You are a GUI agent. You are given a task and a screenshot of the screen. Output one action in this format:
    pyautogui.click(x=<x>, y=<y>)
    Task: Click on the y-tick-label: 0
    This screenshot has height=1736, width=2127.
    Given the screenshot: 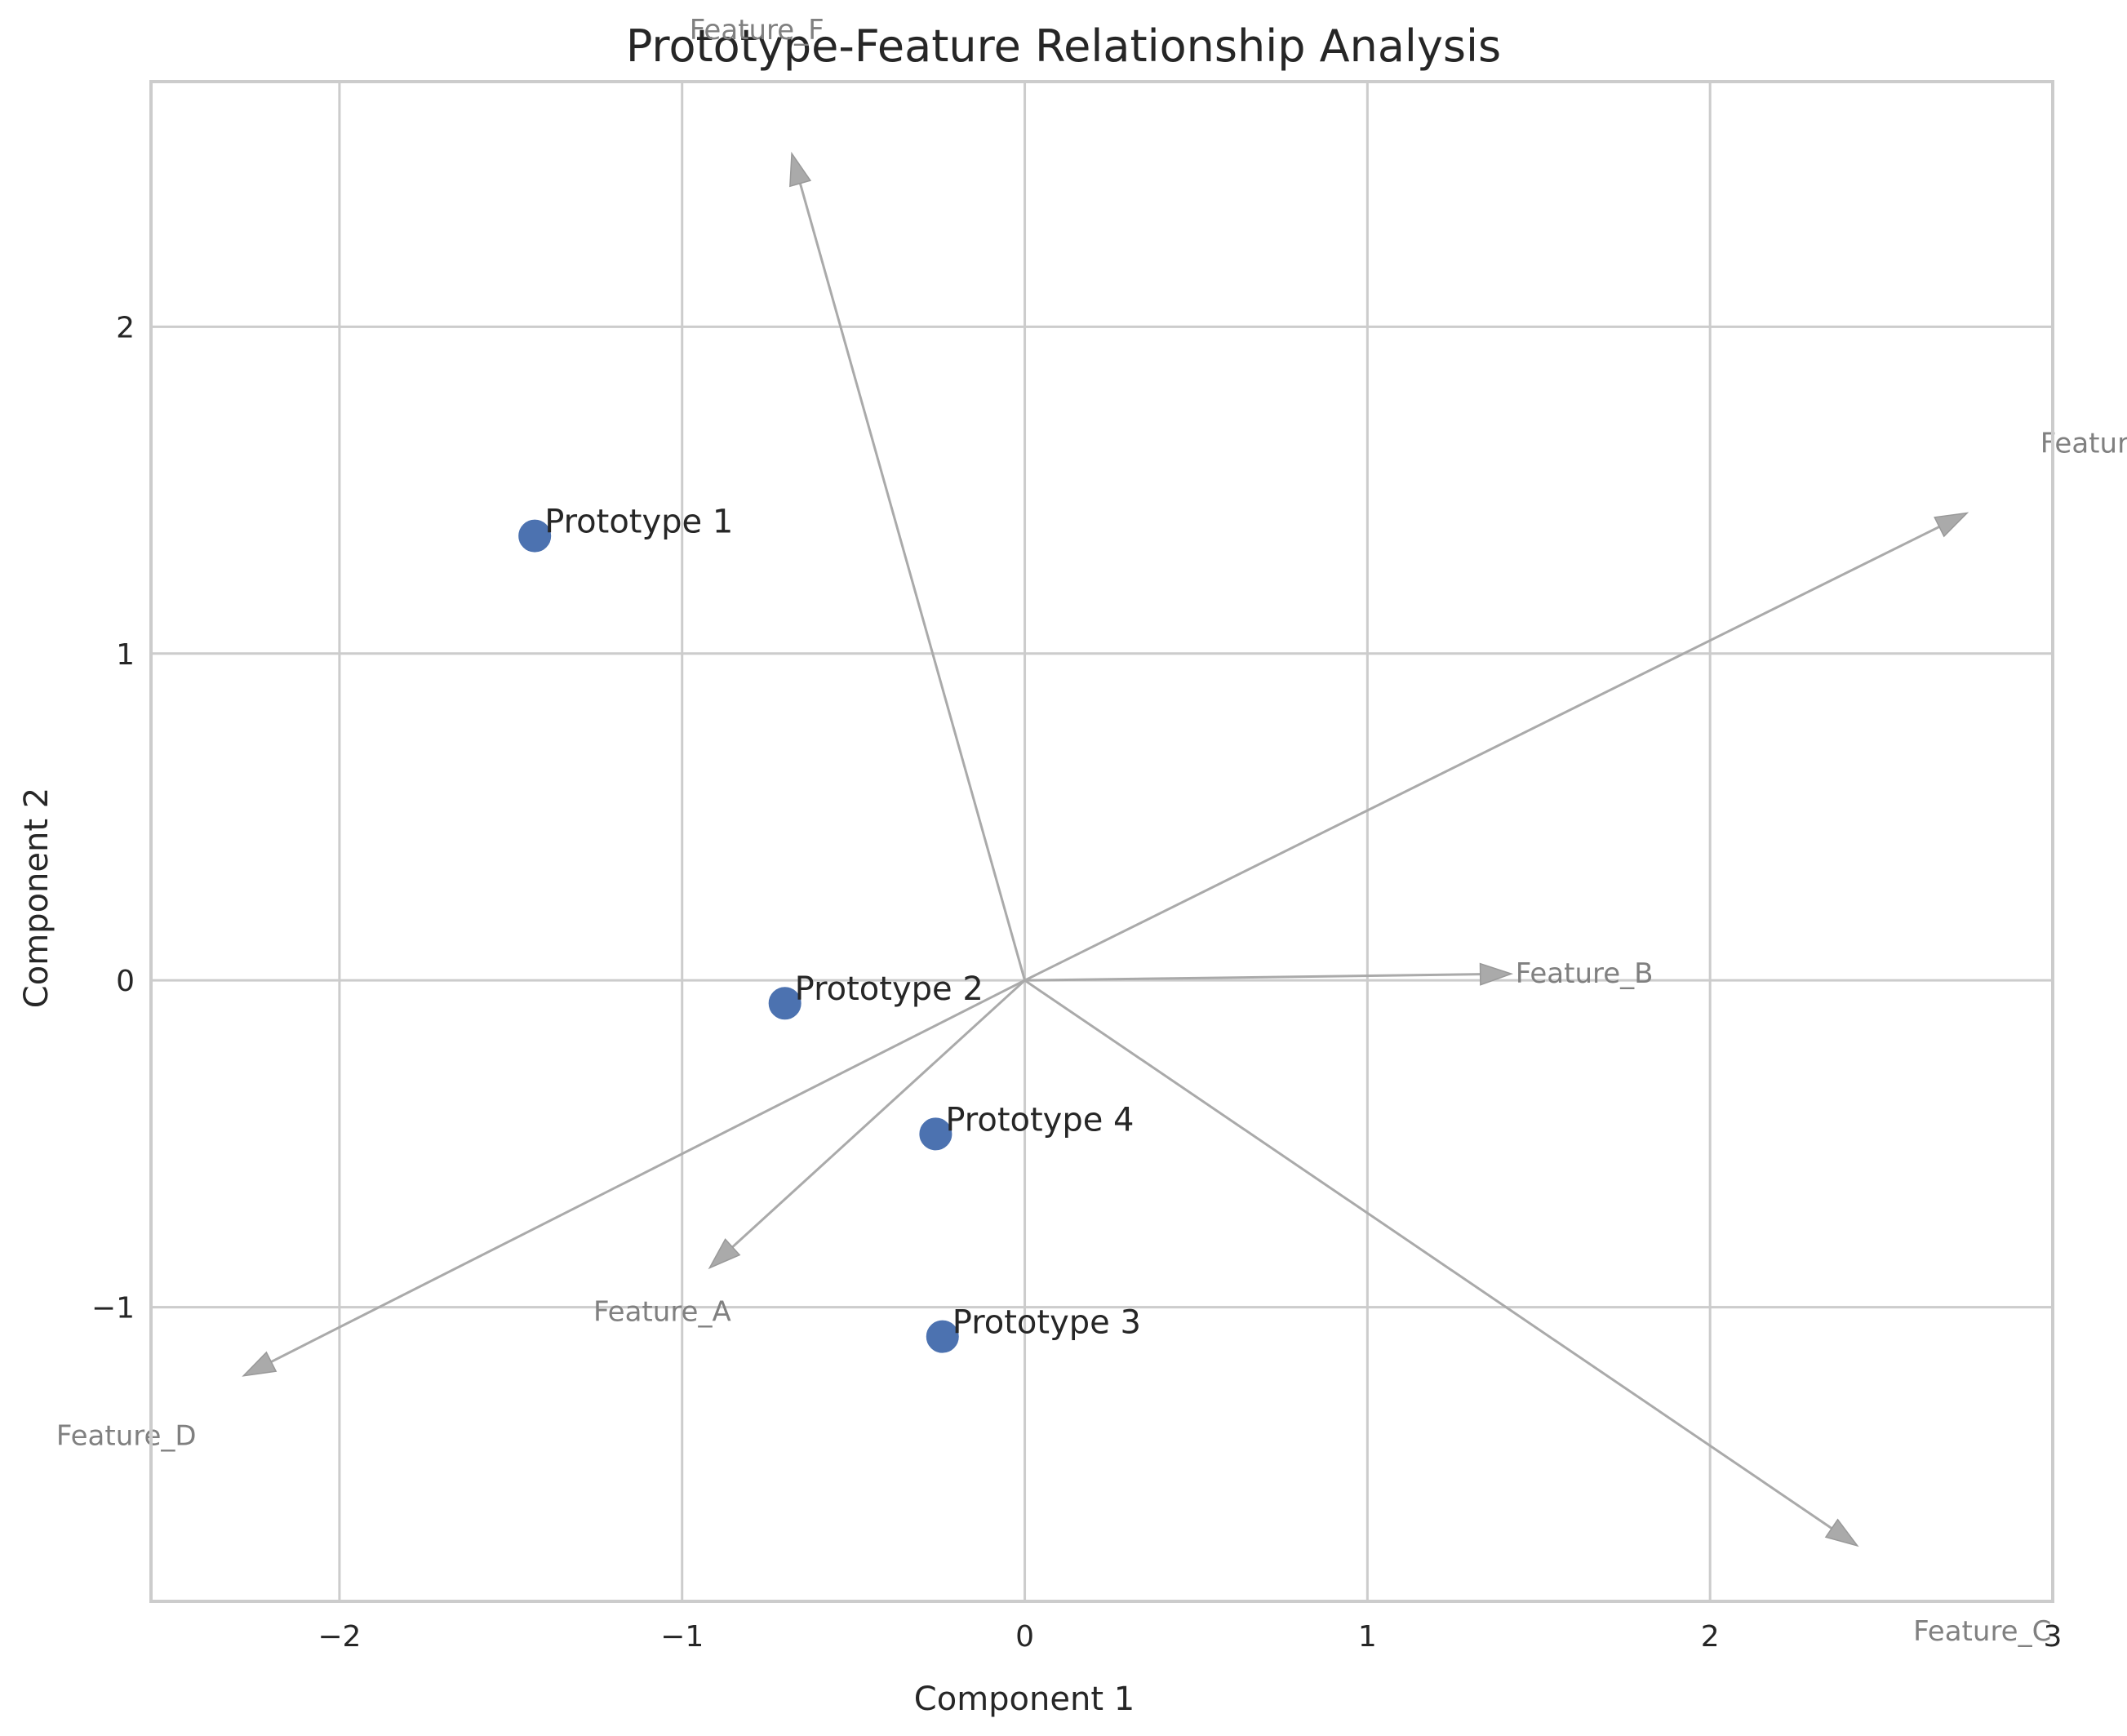 What is the action you would take?
    pyautogui.click(x=125, y=981)
    